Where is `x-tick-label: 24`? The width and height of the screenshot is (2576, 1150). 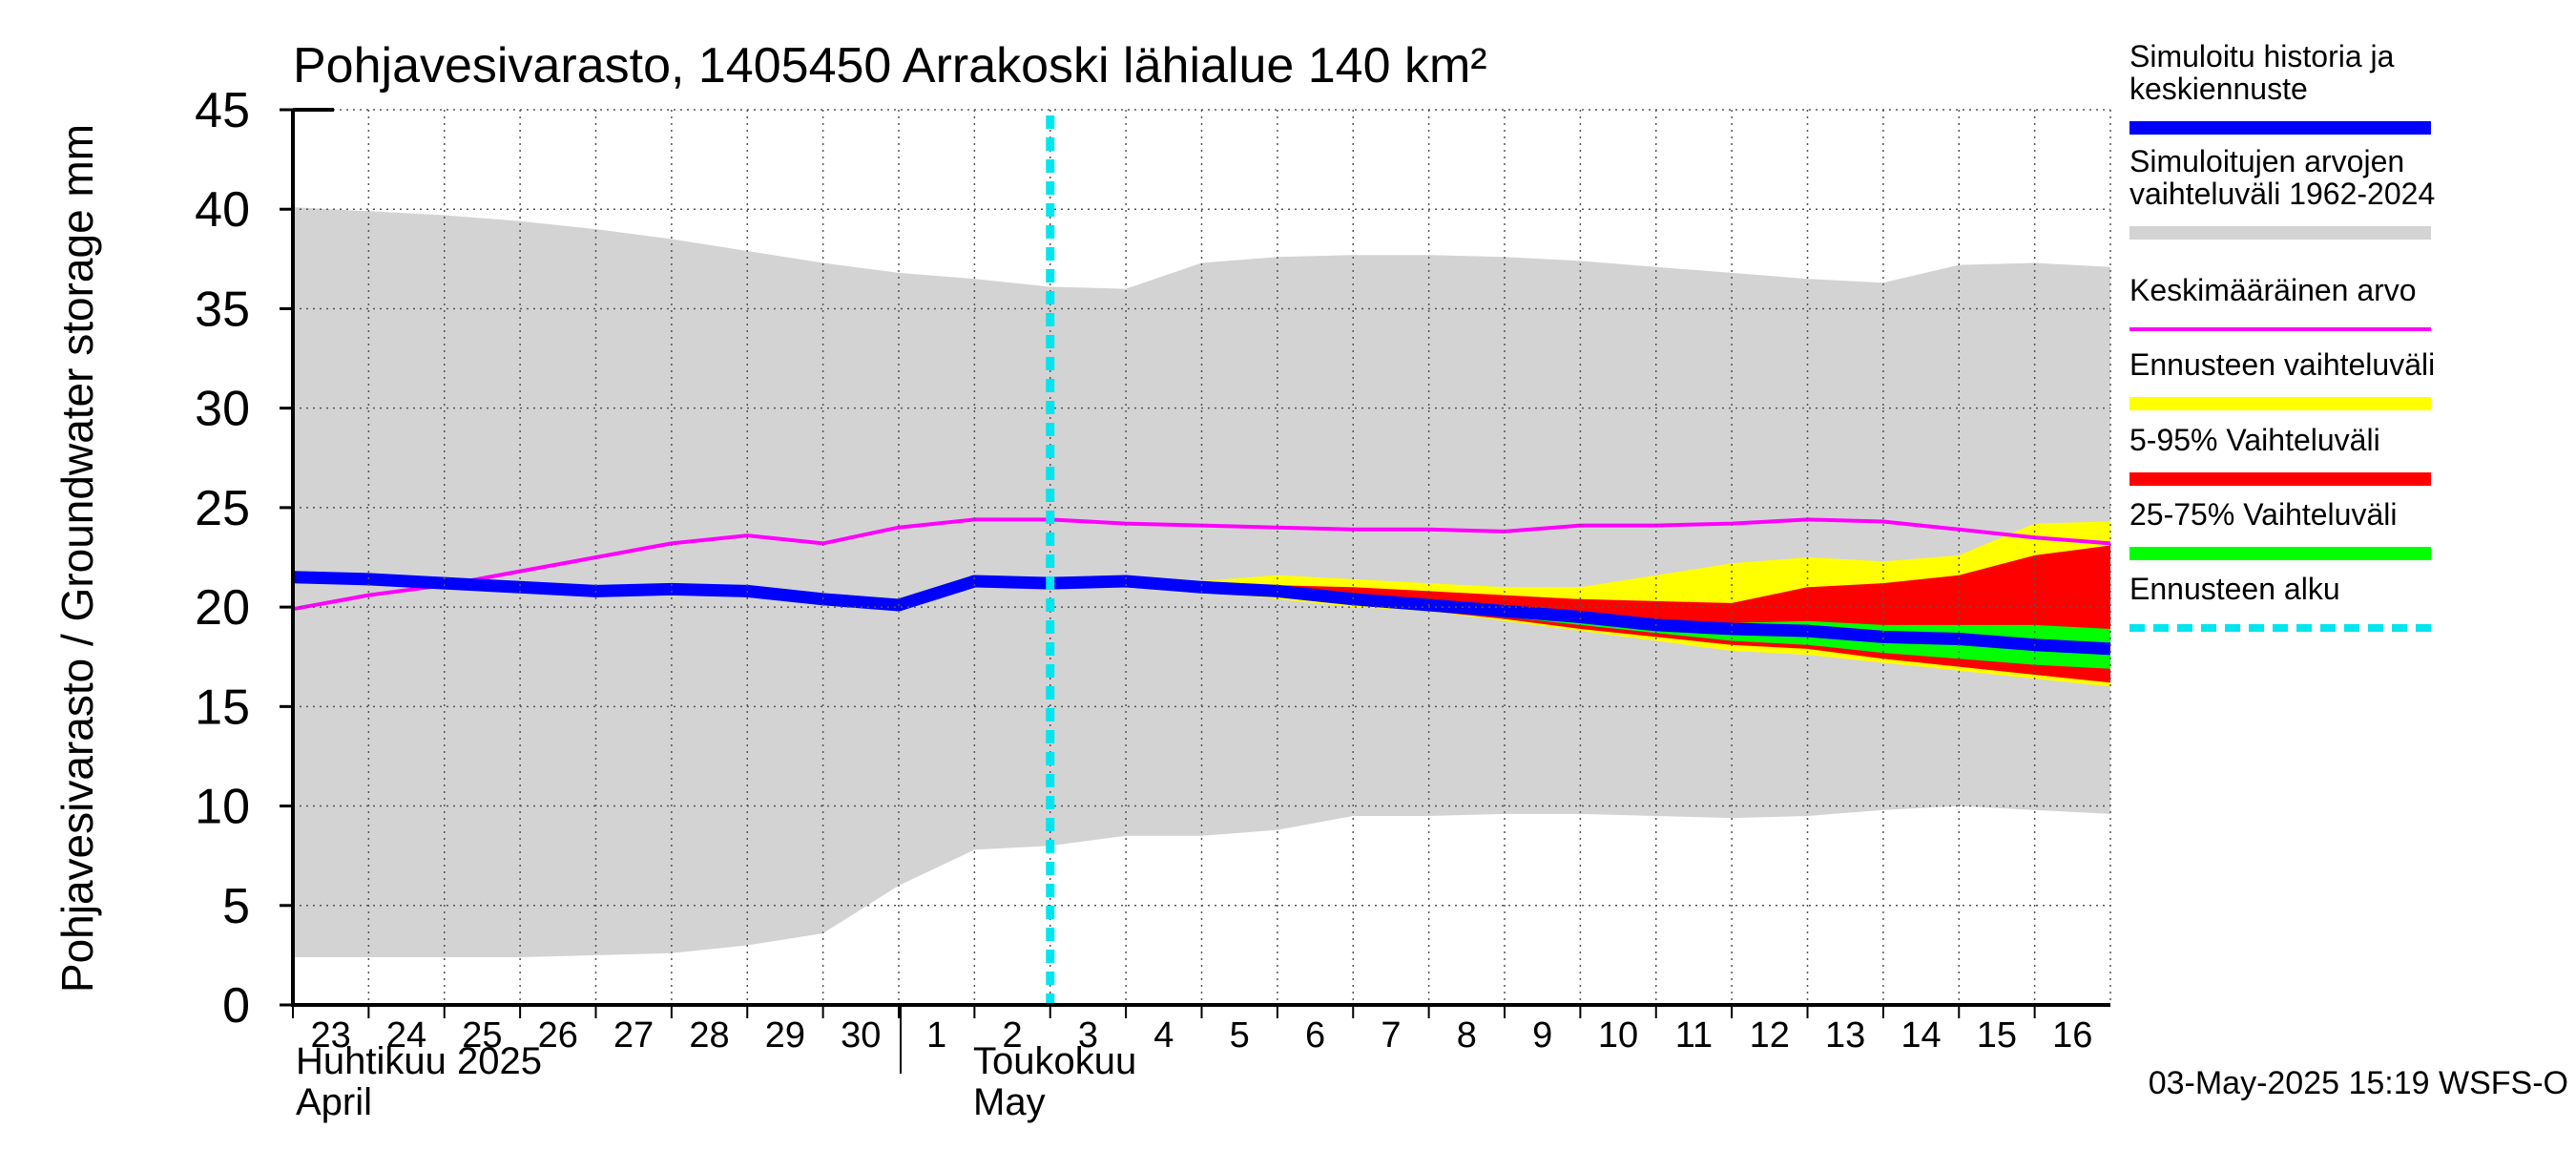
x-tick-label: 24 is located at coordinates (406, 1035).